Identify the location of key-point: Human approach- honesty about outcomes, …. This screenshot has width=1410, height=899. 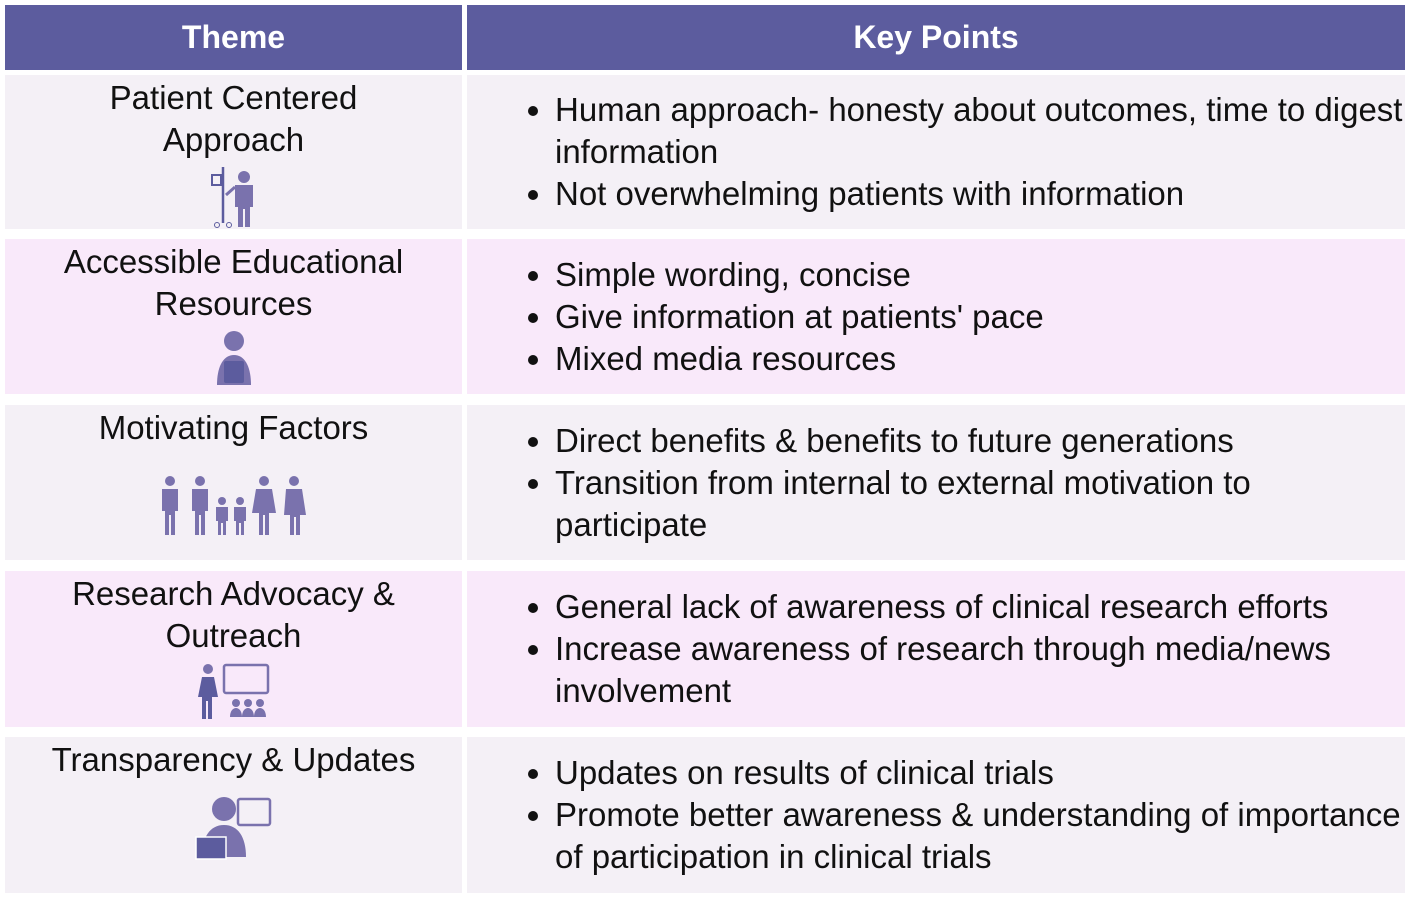
(980, 131).